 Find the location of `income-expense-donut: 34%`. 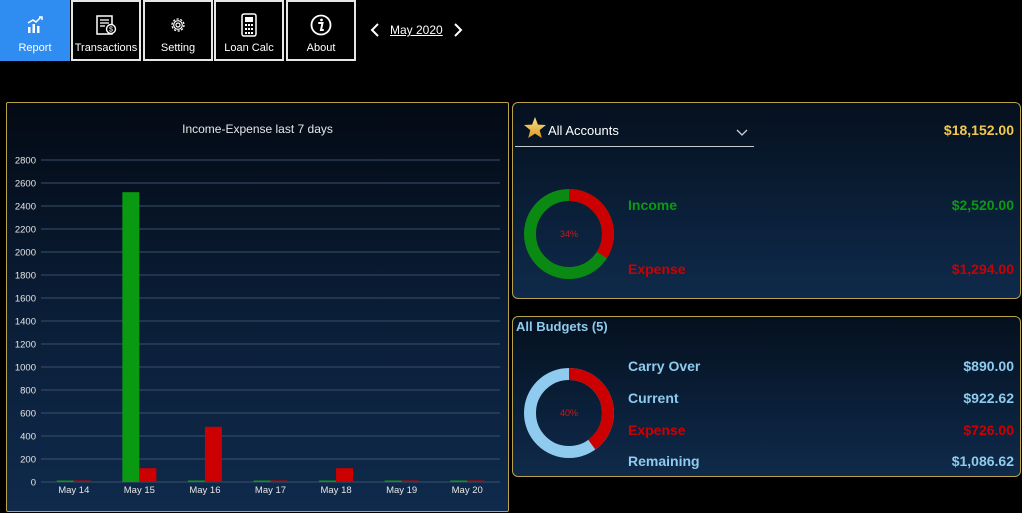

income-expense-donut: 34% is located at coordinates (569, 236).